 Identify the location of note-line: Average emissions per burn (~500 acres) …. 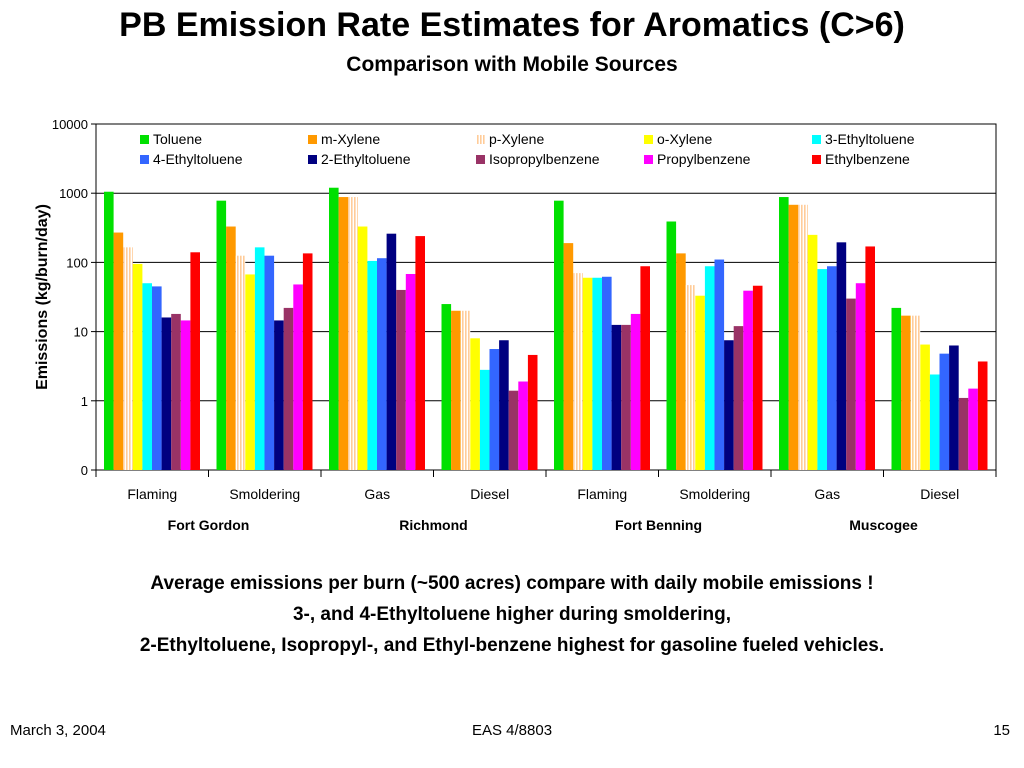
(512, 583).